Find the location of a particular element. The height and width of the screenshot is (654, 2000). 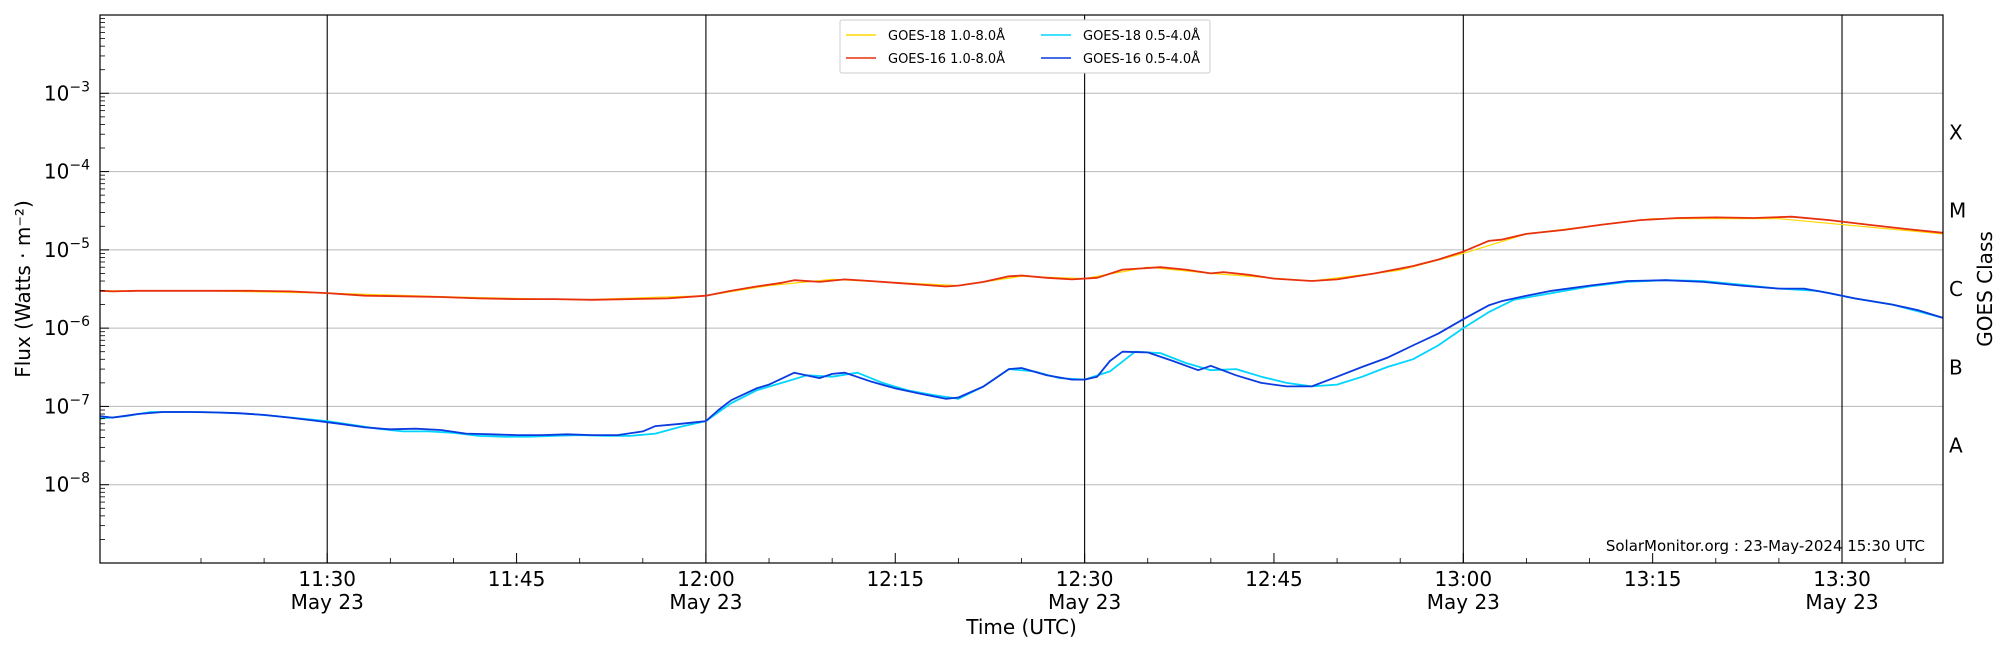

x-tick-label: 13:15 is located at coordinates (1653, 579).